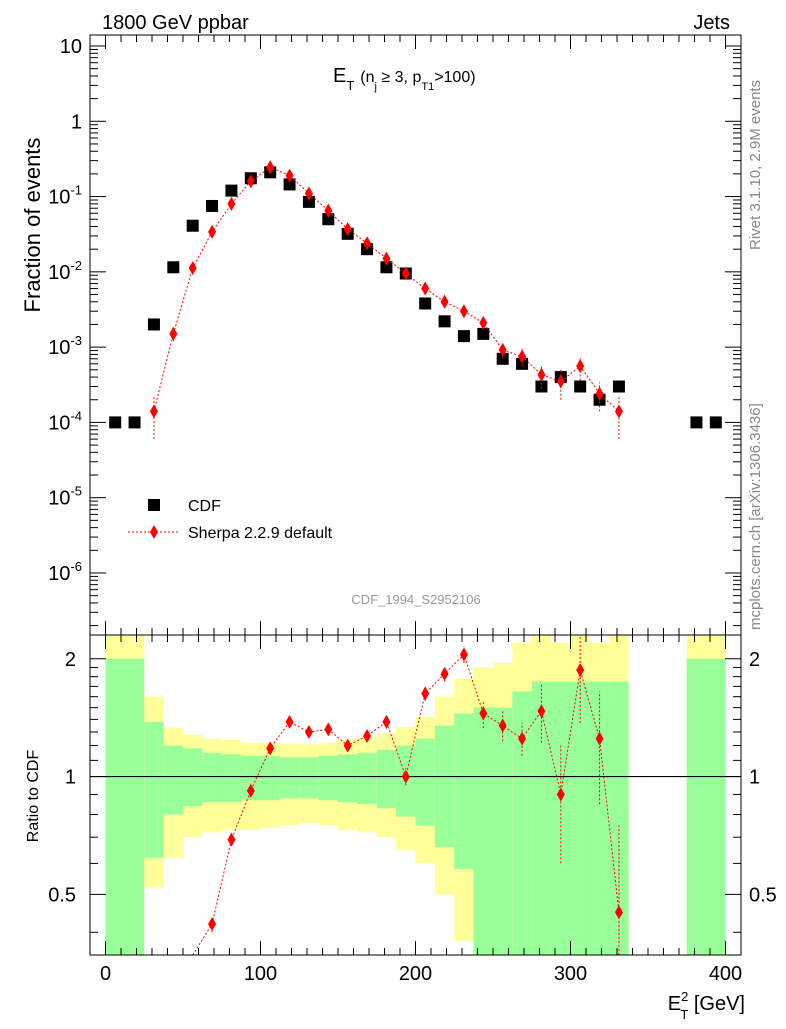 This screenshot has width=786, height=1029. Describe the element at coordinates (65, 421) in the screenshot. I see `main-ytick-label: 10⁻⁴` at that location.